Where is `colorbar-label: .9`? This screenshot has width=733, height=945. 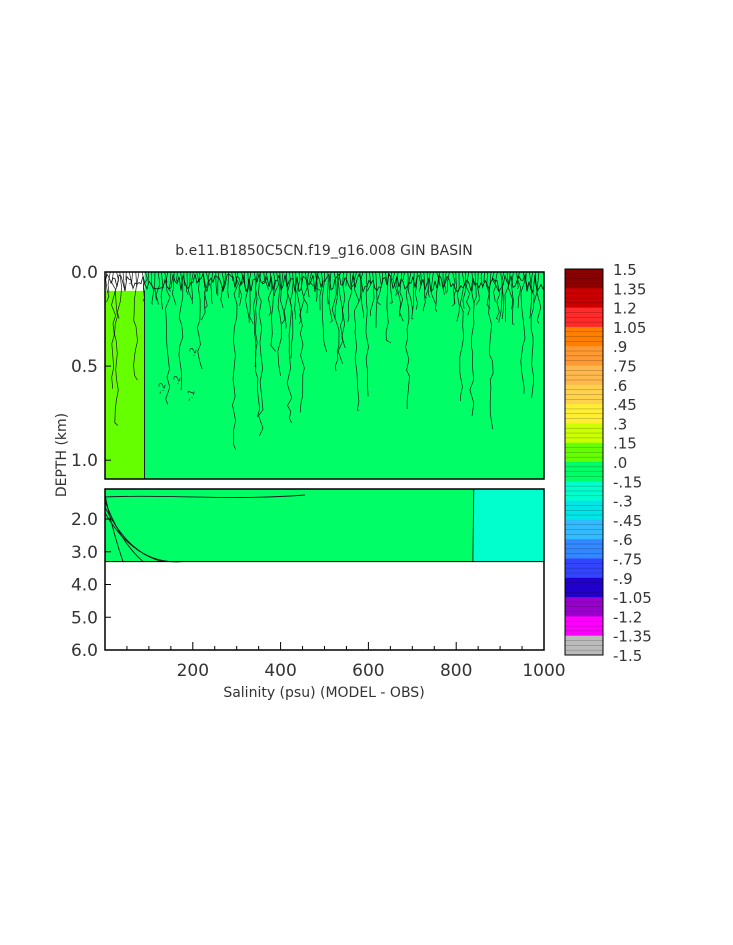
colorbar-label: .9 is located at coordinates (620, 347).